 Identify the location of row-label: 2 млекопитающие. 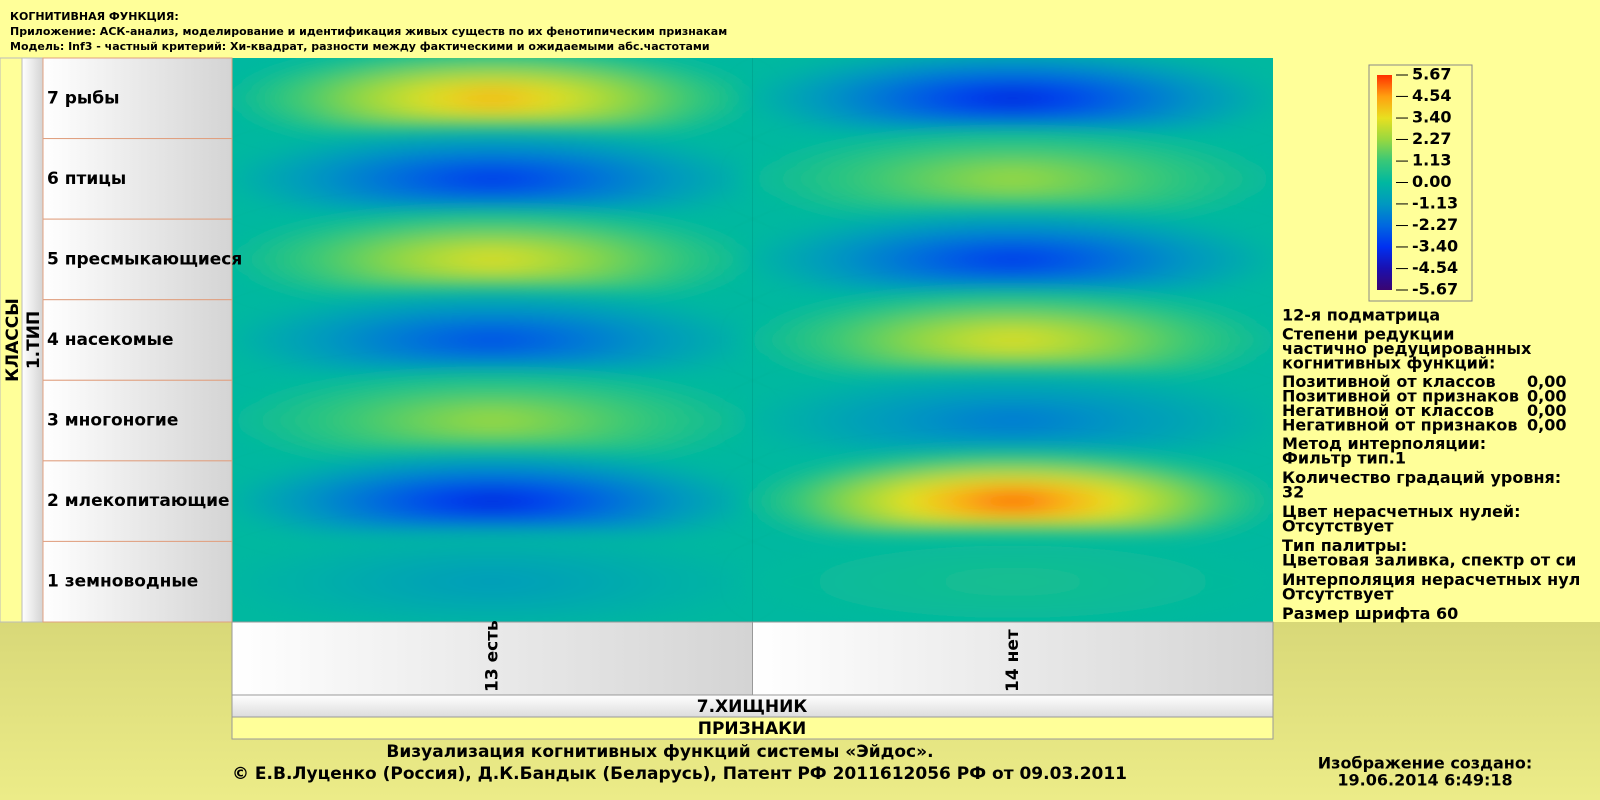
(138, 501).